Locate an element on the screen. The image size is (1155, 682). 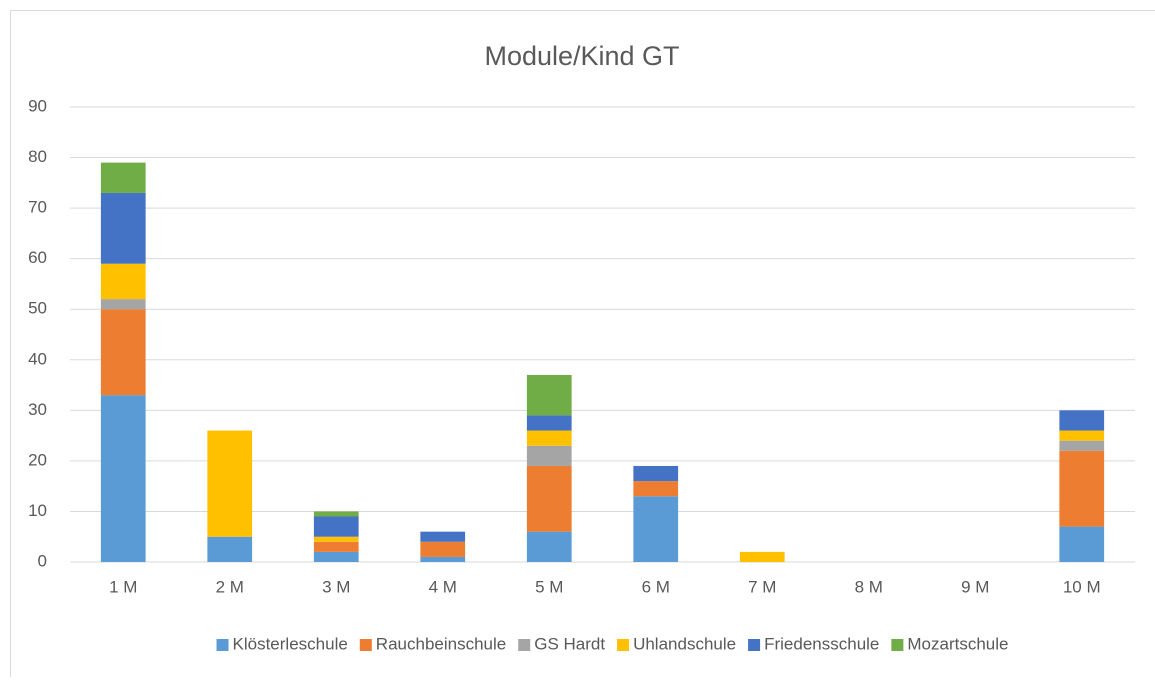
legend-label: GS Hardt is located at coordinates (569, 643).